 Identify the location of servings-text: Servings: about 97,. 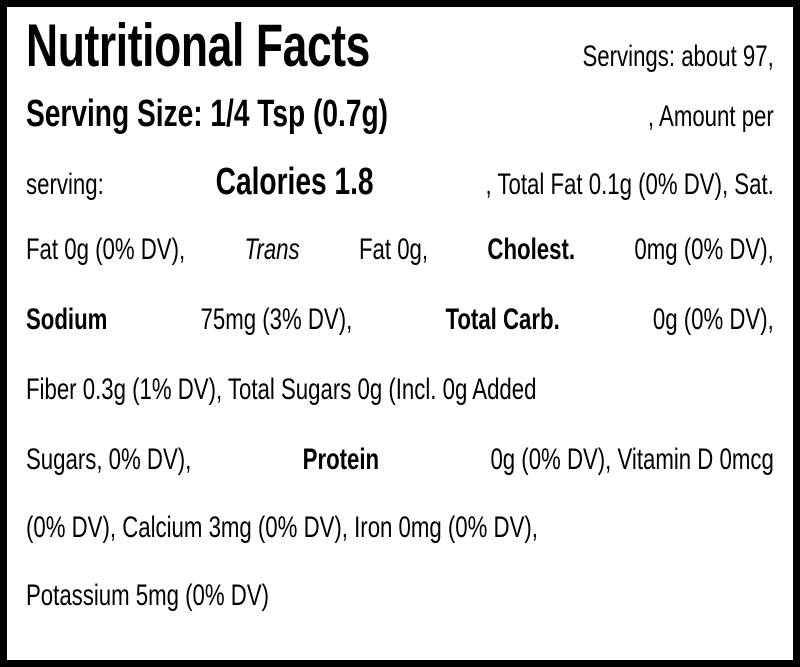
(678, 56).